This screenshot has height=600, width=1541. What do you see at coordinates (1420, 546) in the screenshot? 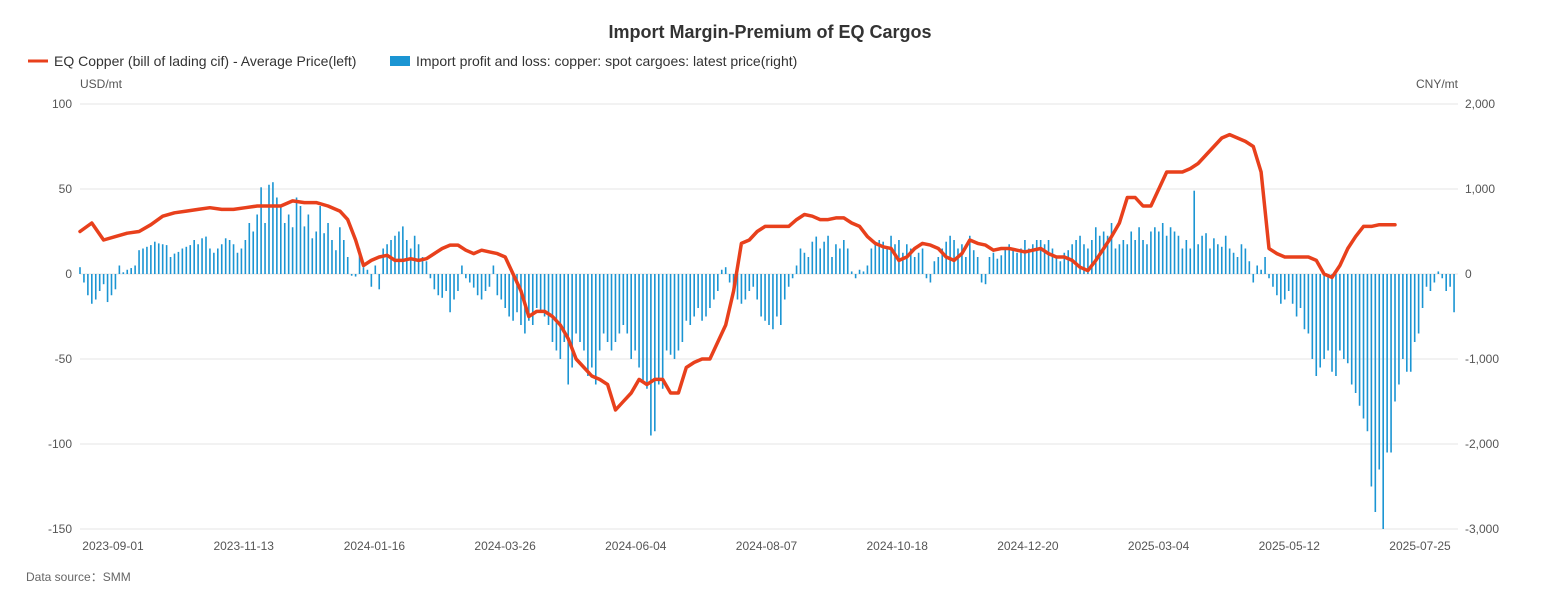
I see `x-tick-label: 2025-07-25` at bounding box center [1420, 546].